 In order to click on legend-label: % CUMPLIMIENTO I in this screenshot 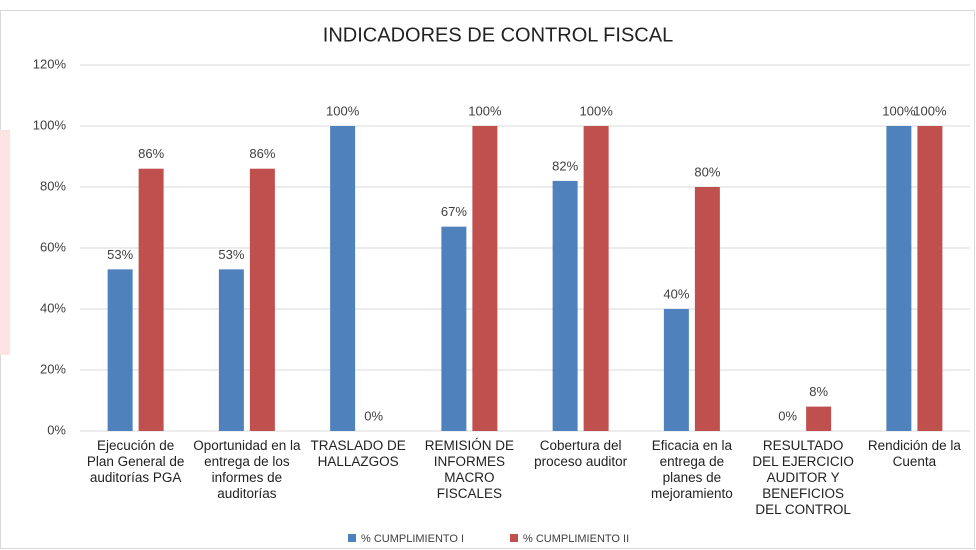, I will do `click(412, 539)`.